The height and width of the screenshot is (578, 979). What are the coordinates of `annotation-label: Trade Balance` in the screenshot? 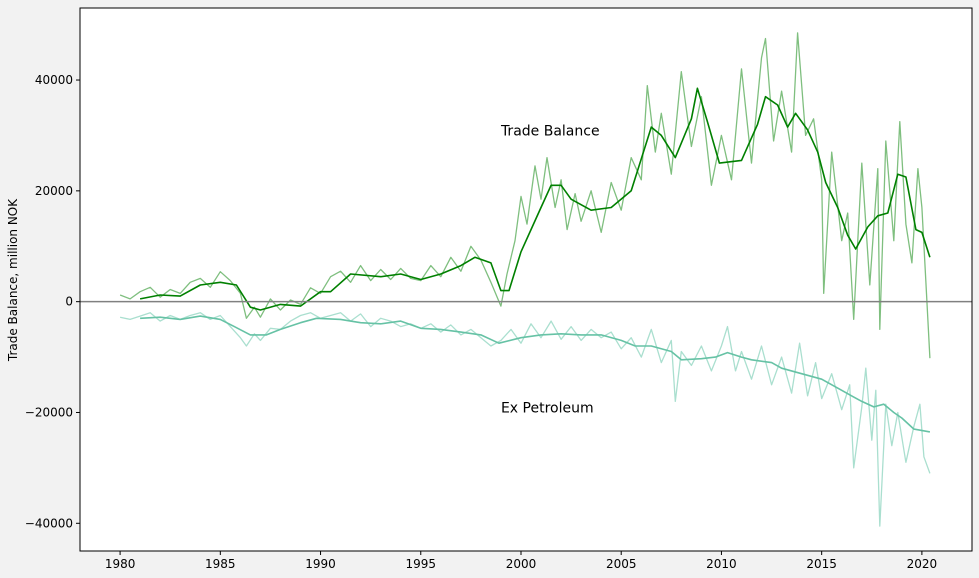 It's located at (550, 131).